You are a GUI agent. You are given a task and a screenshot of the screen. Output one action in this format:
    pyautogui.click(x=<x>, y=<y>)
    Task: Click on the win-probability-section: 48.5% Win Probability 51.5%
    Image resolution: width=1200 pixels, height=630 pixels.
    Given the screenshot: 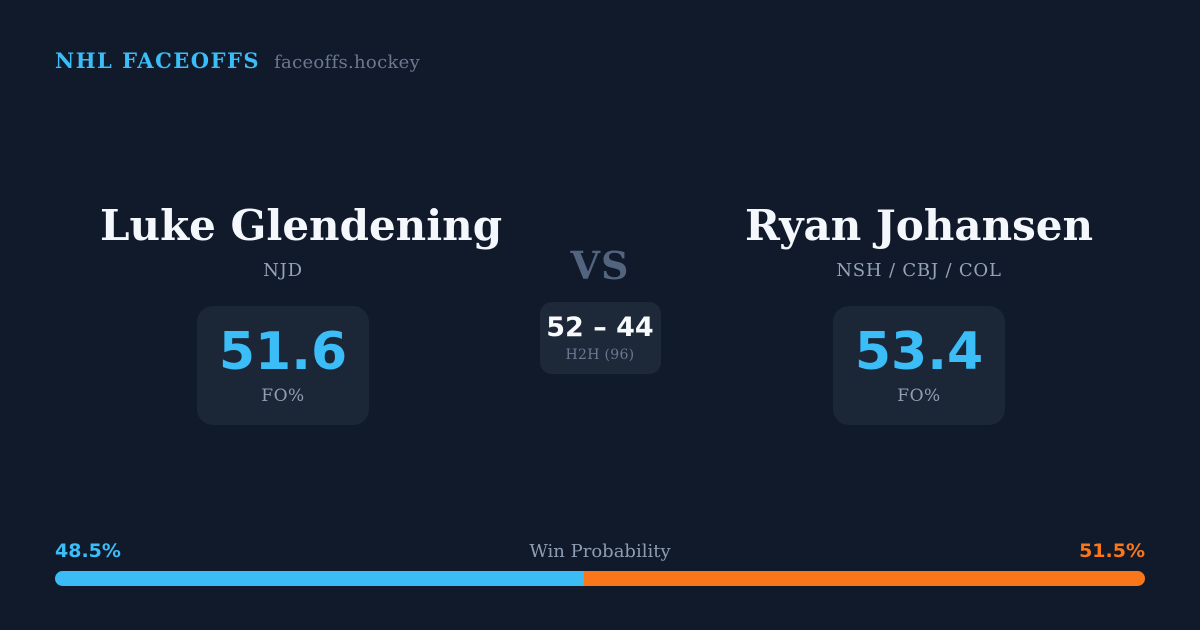 What is the action you would take?
    pyautogui.click(x=600, y=563)
    